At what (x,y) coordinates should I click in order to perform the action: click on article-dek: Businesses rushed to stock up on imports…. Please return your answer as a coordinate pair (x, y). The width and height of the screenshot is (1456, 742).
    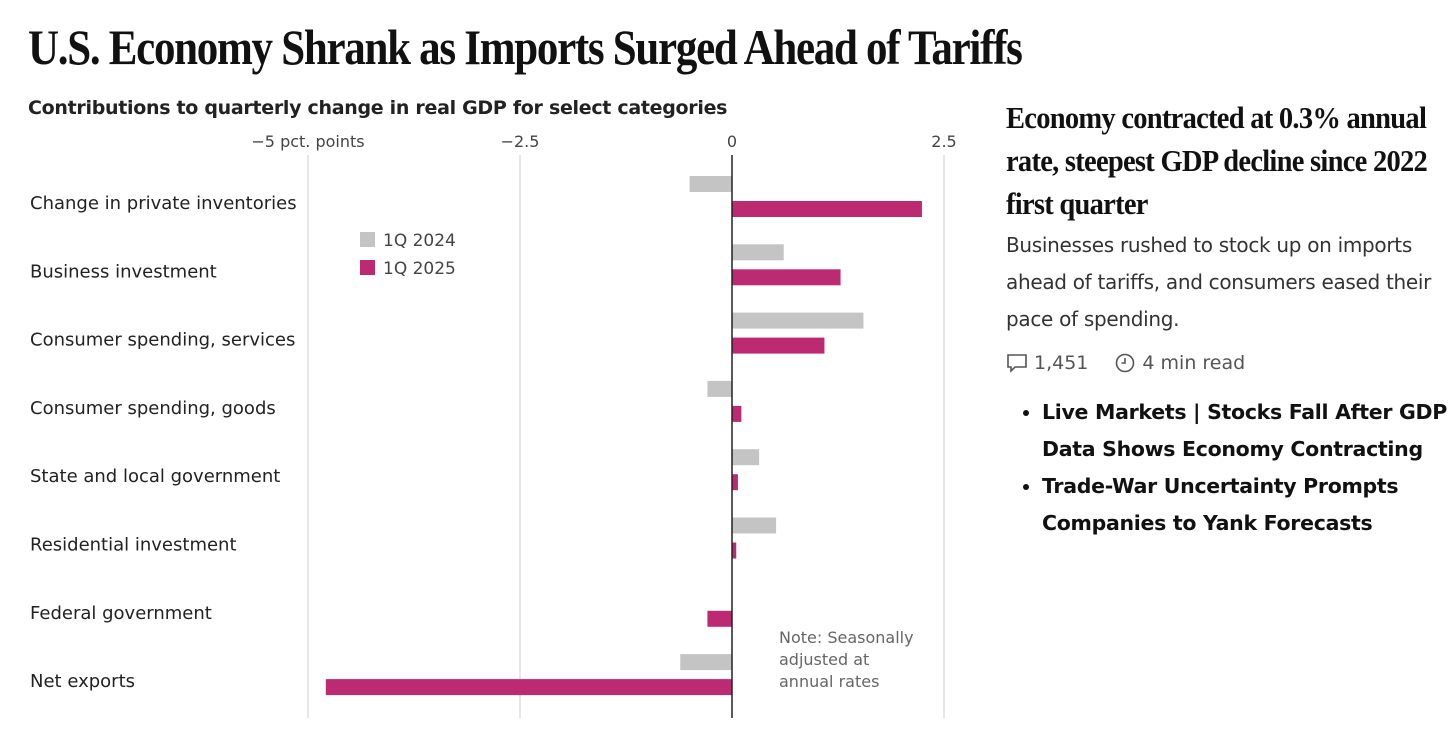
    Looking at the image, I should click on (1219, 282).